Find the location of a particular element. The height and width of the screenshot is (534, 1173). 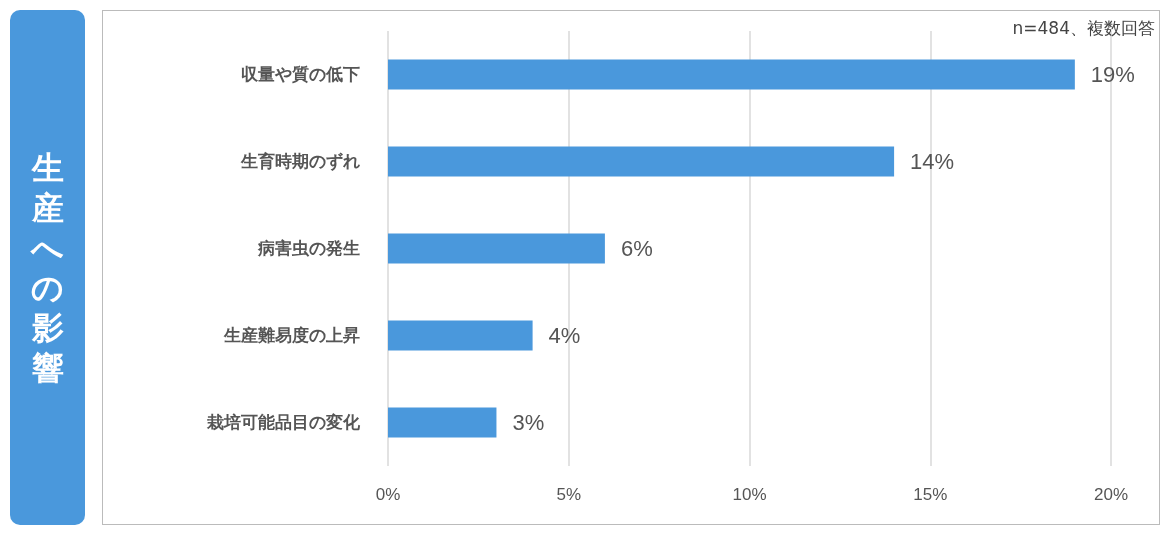

x-tick-label: 0% is located at coordinates (388, 494).